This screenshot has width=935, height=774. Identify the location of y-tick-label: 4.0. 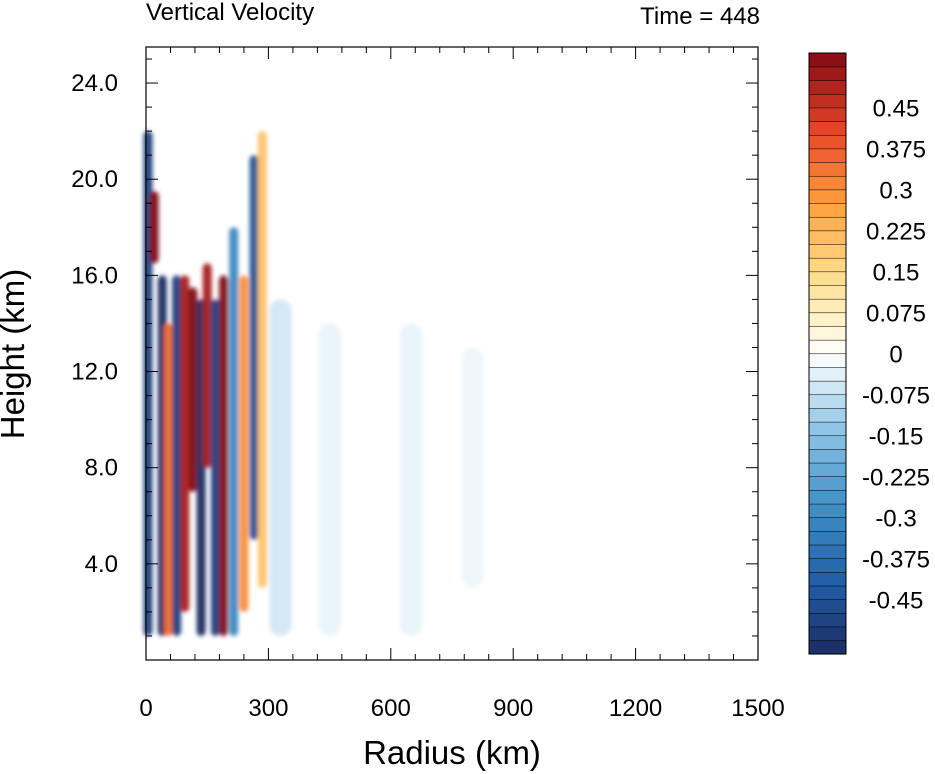
(101, 564).